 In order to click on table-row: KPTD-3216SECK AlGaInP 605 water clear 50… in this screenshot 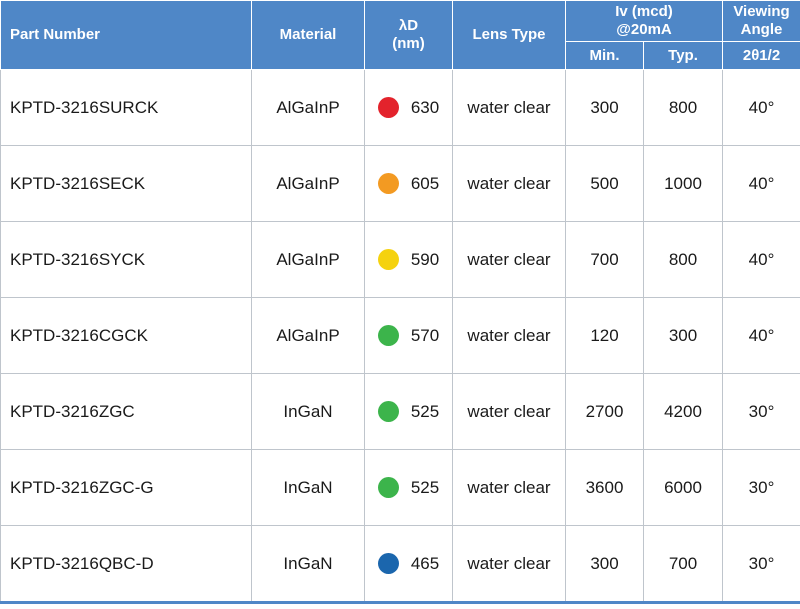, I will do `click(400, 183)`.